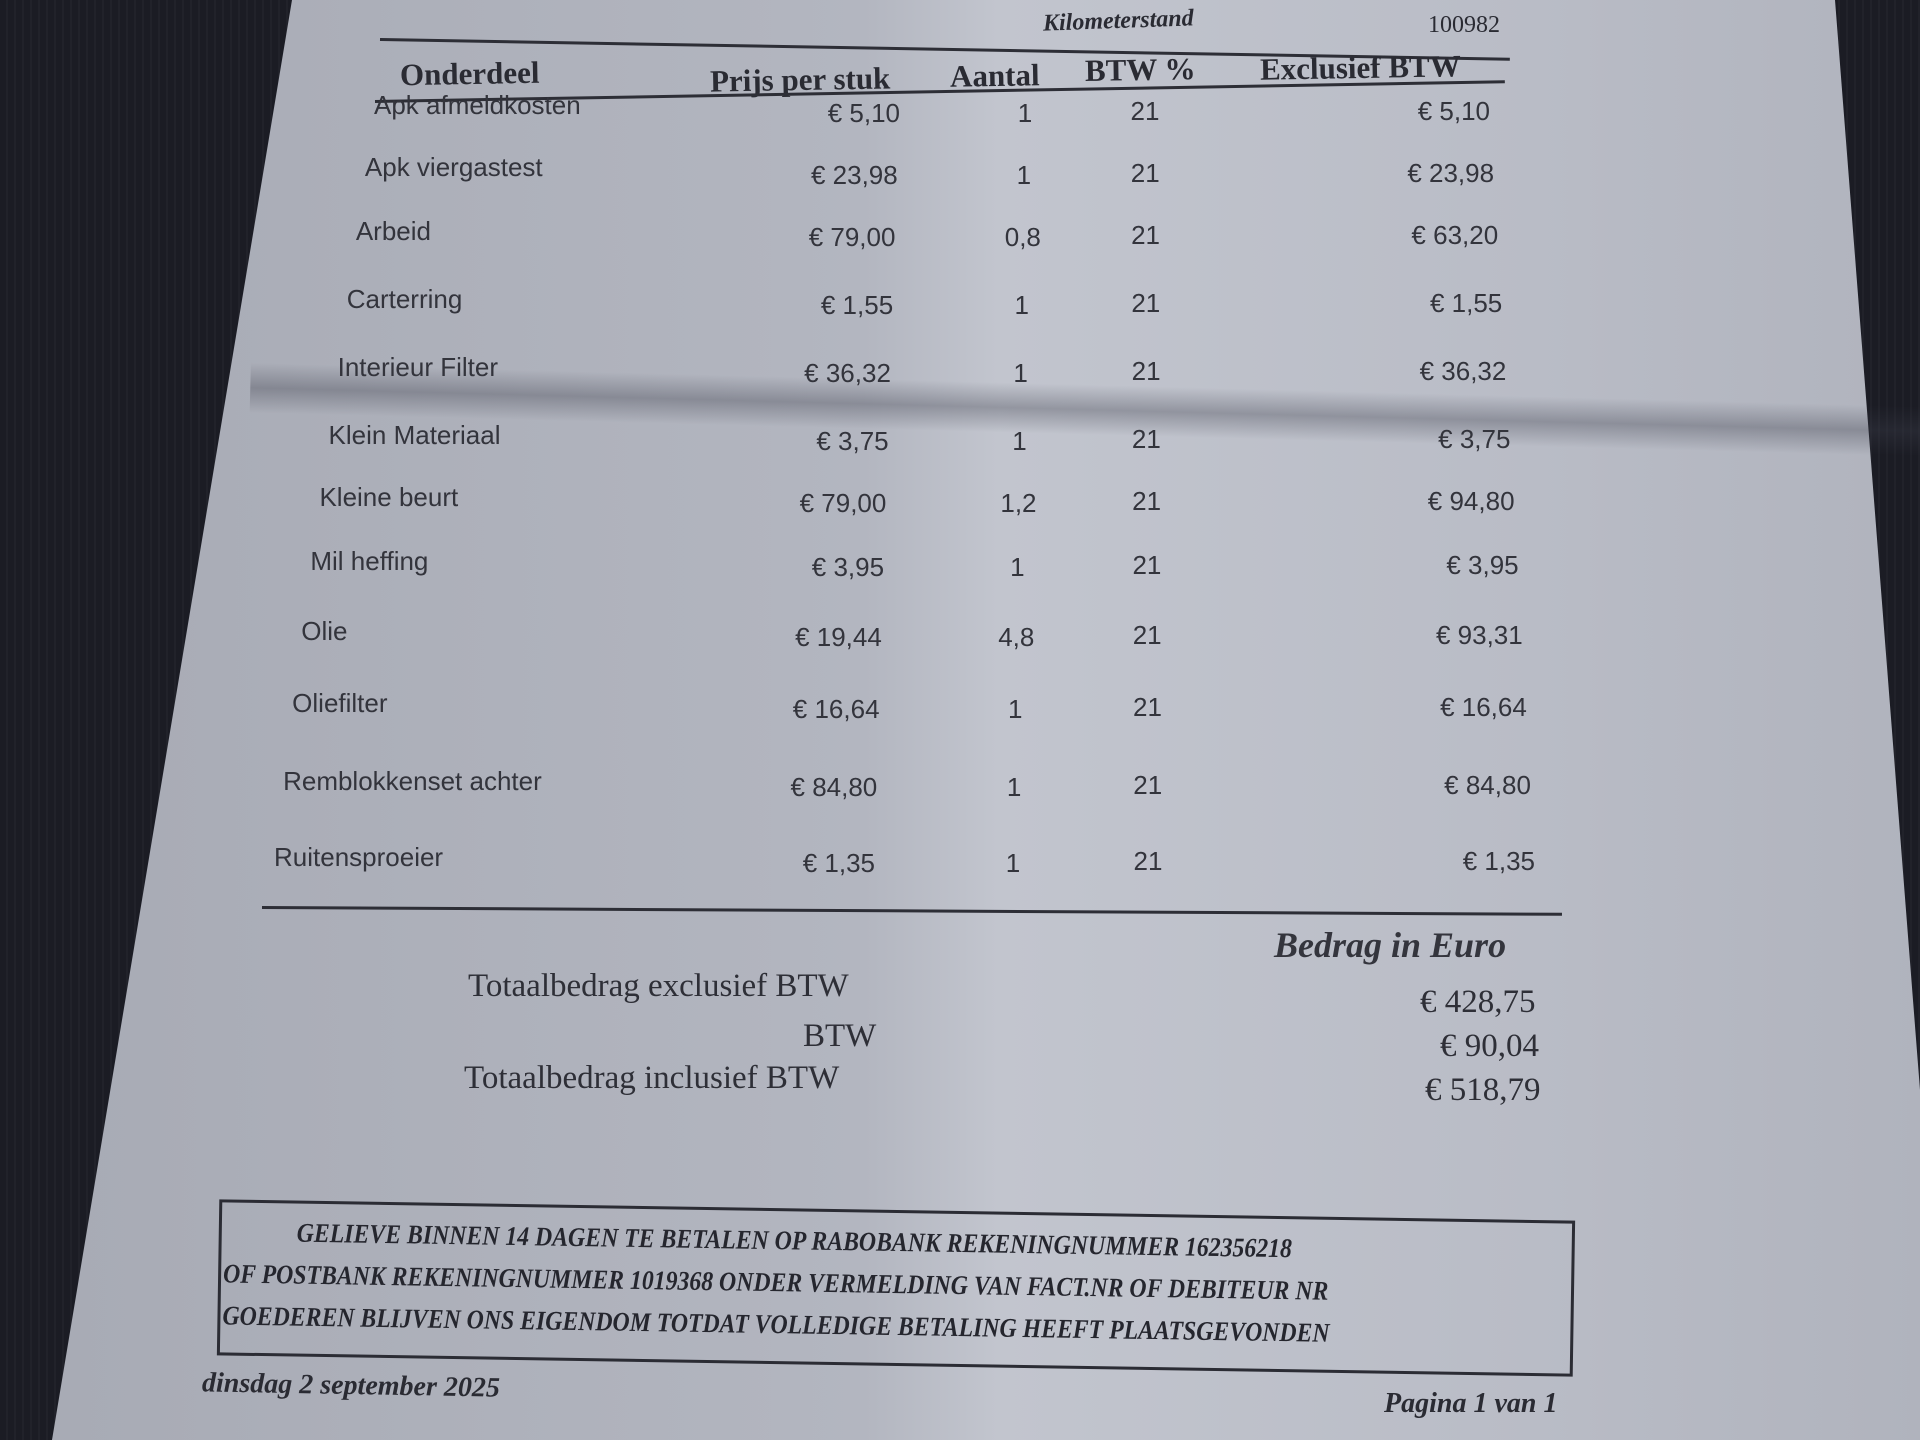  Describe the element at coordinates (847, 373) in the screenshot. I see `unit-price: € 36,32` at that location.